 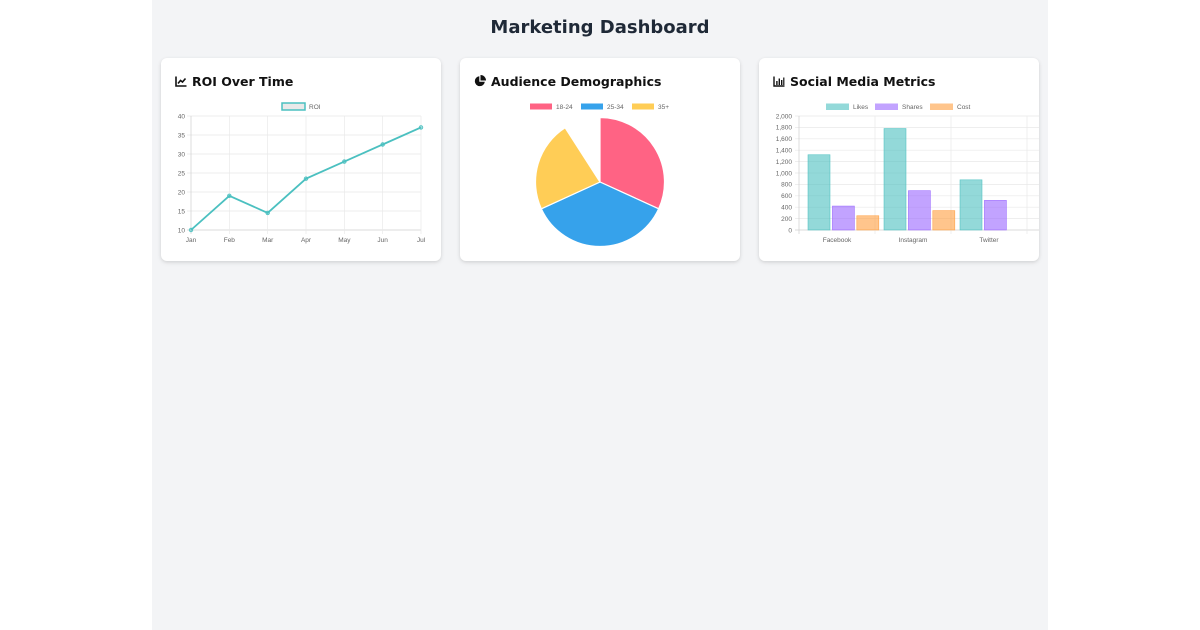 I want to click on y-tick-label: 10, so click(x=182, y=230).